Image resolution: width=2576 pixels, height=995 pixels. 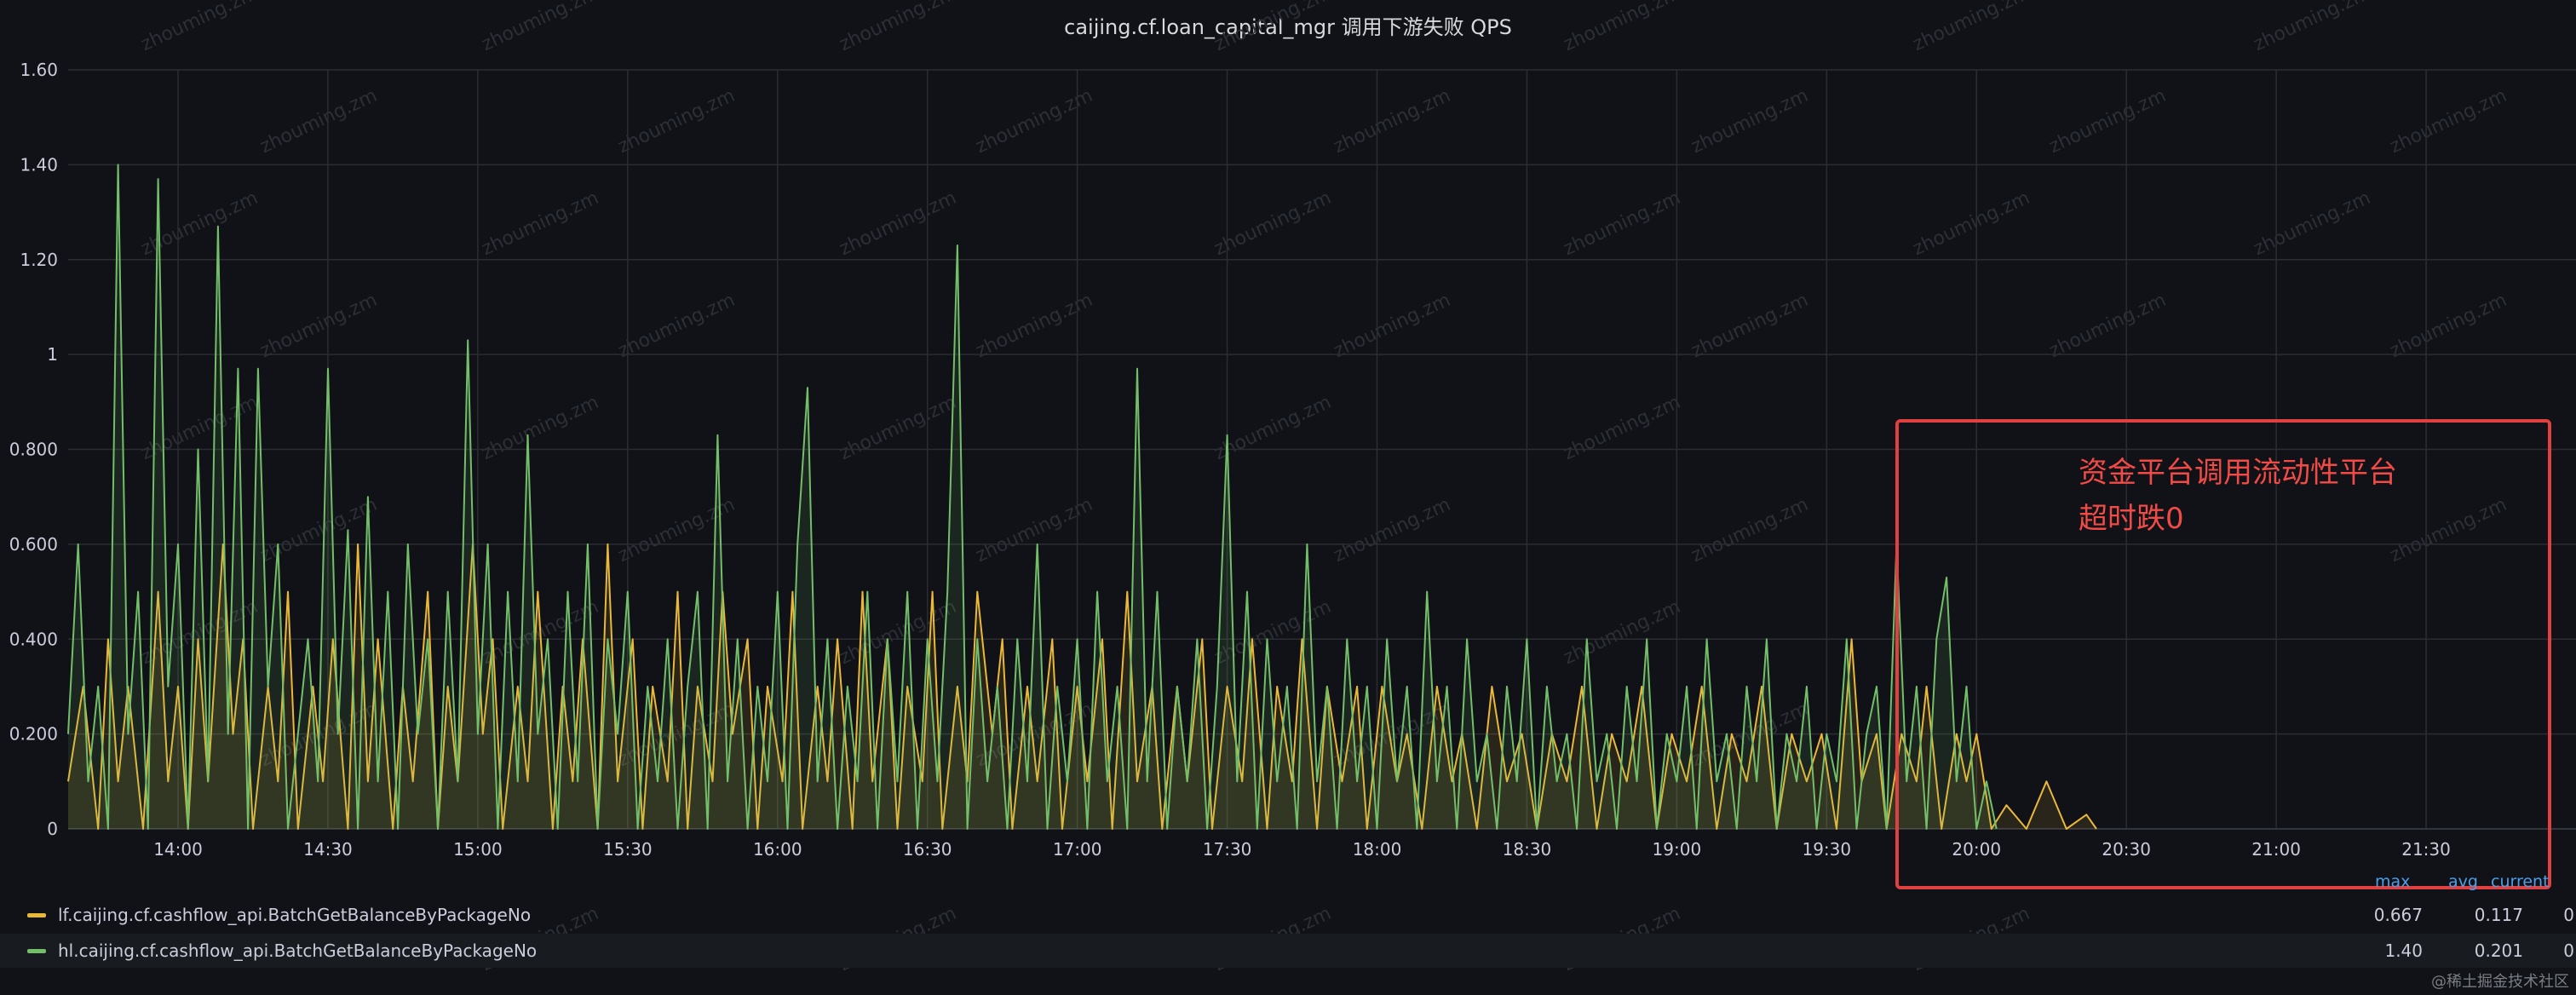 What do you see at coordinates (927, 849) in the screenshot?
I see `x-tick-label: 16:30` at bounding box center [927, 849].